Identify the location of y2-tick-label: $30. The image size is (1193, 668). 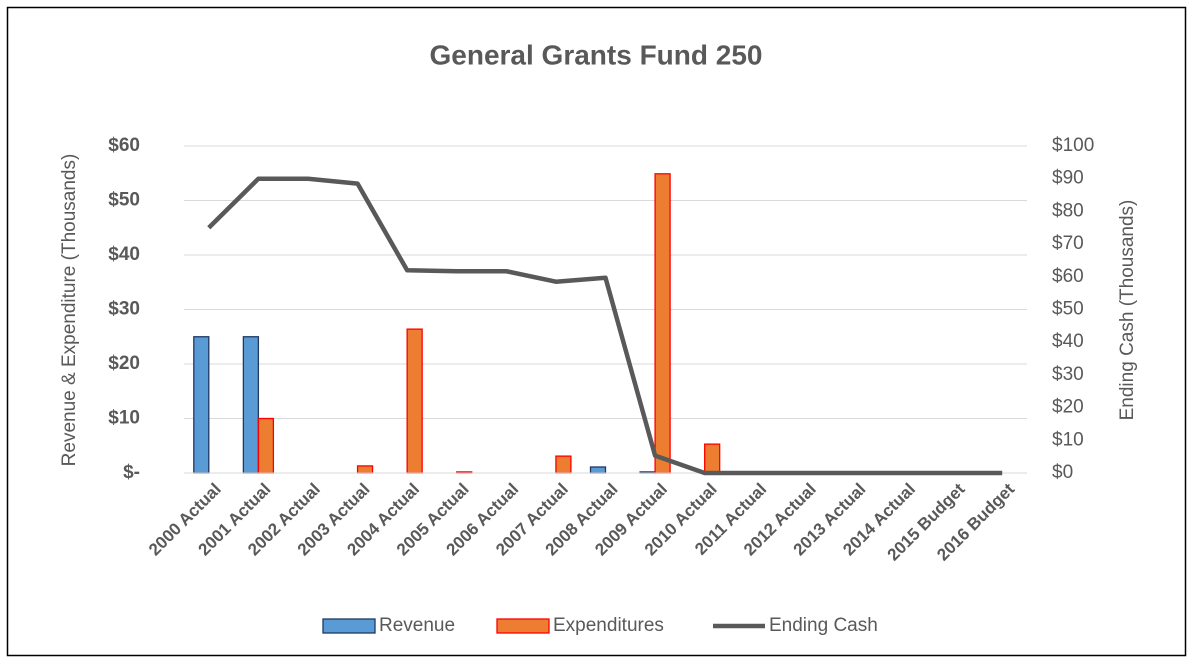
(1068, 374).